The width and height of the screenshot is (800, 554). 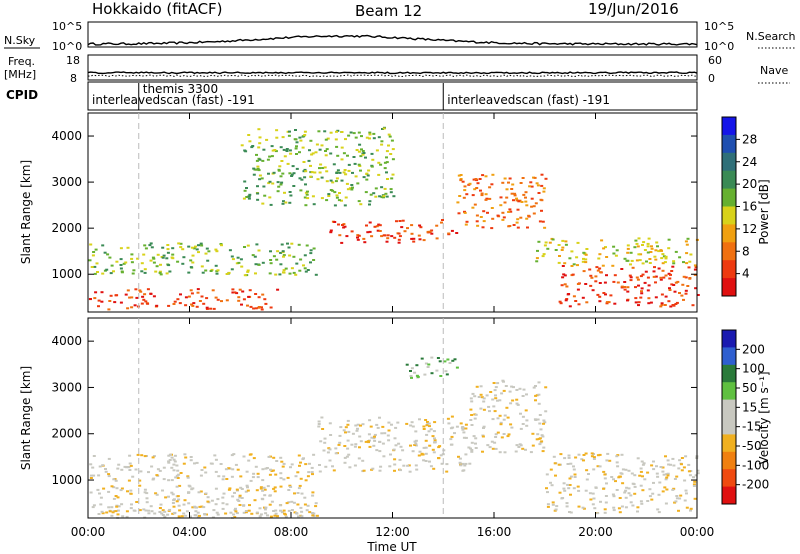 What do you see at coordinates (764, 211) in the screenshot?
I see `power-colorbar-label: Power [dB]` at bounding box center [764, 211].